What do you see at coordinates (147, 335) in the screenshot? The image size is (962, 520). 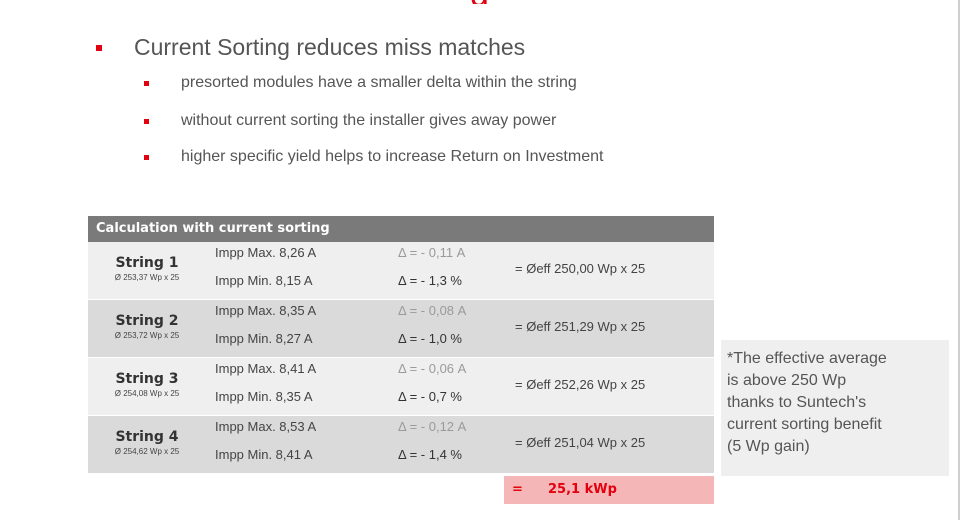 I see `string-average: Ø 253,72 Wp x 25` at bounding box center [147, 335].